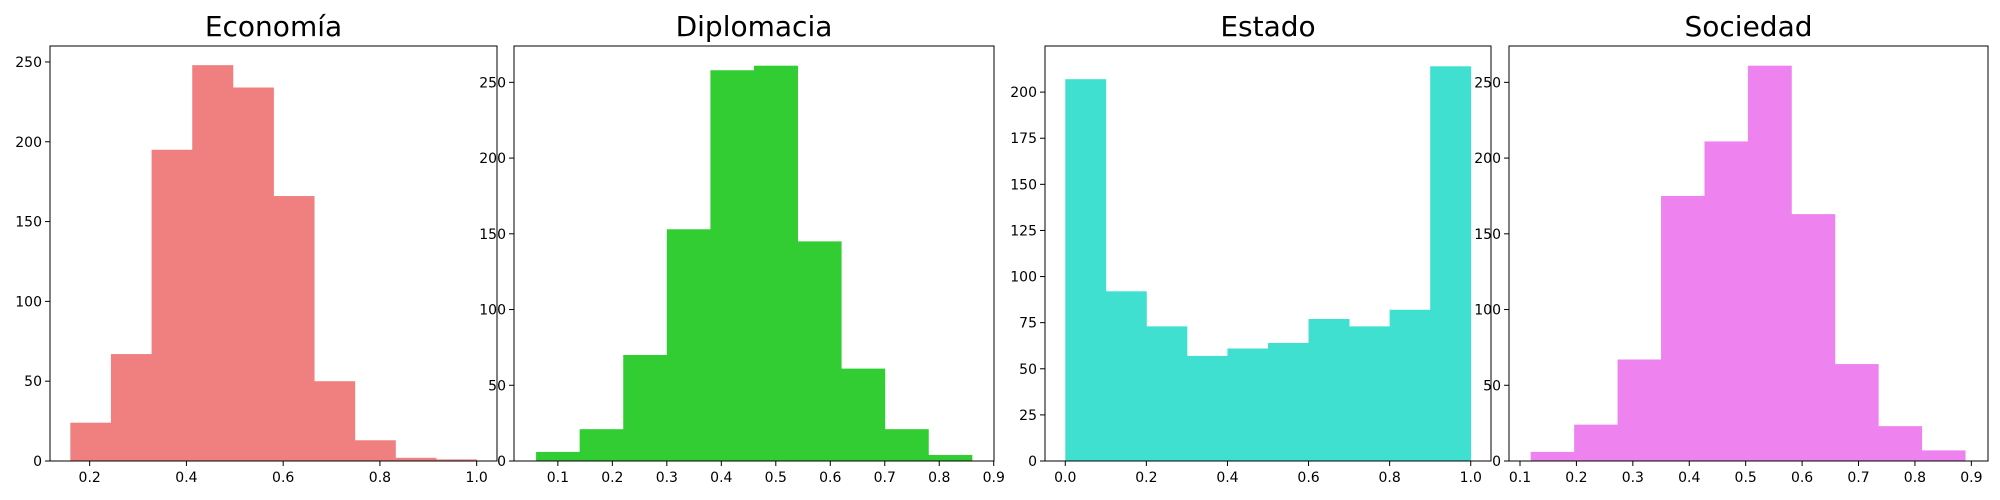  I want to click on chart-title: Economía, so click(273, 26).